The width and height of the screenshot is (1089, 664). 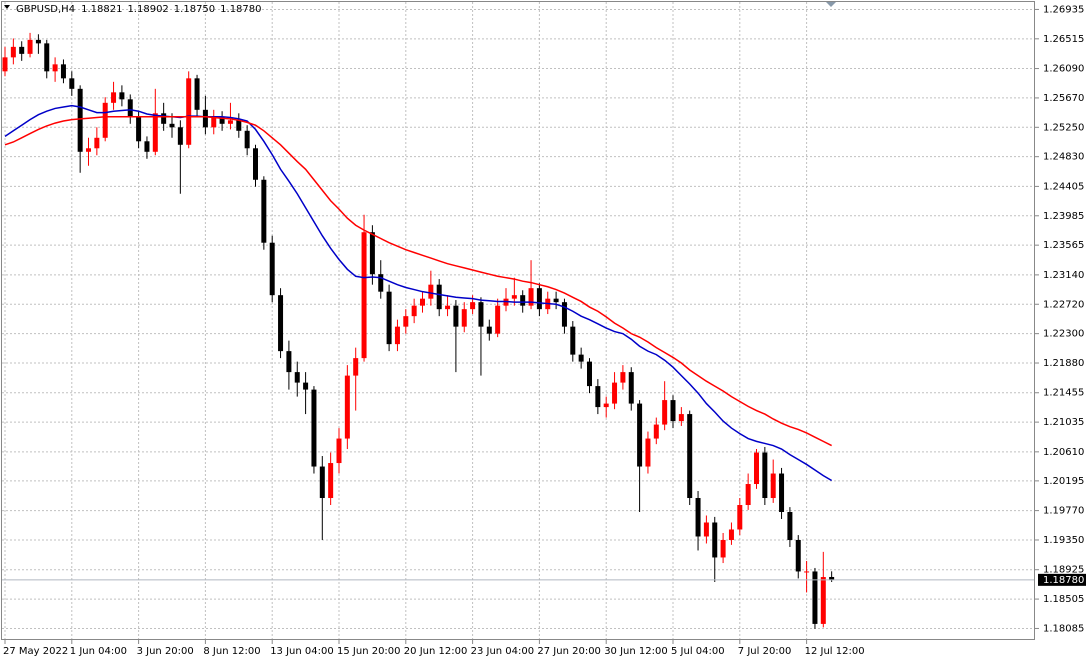 What do you see at coordinates (1063, 9) in the screenshot?
I see `y-tick-label: 1.26935` at bounding box center [1063, 9].